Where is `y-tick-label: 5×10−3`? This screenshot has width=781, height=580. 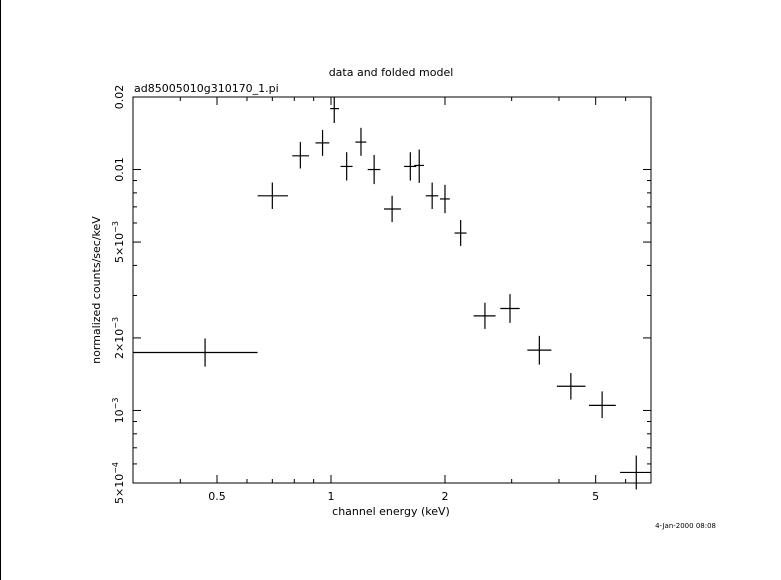
y-tick-label: 5×10−3 is located at coordinates (118, 242).